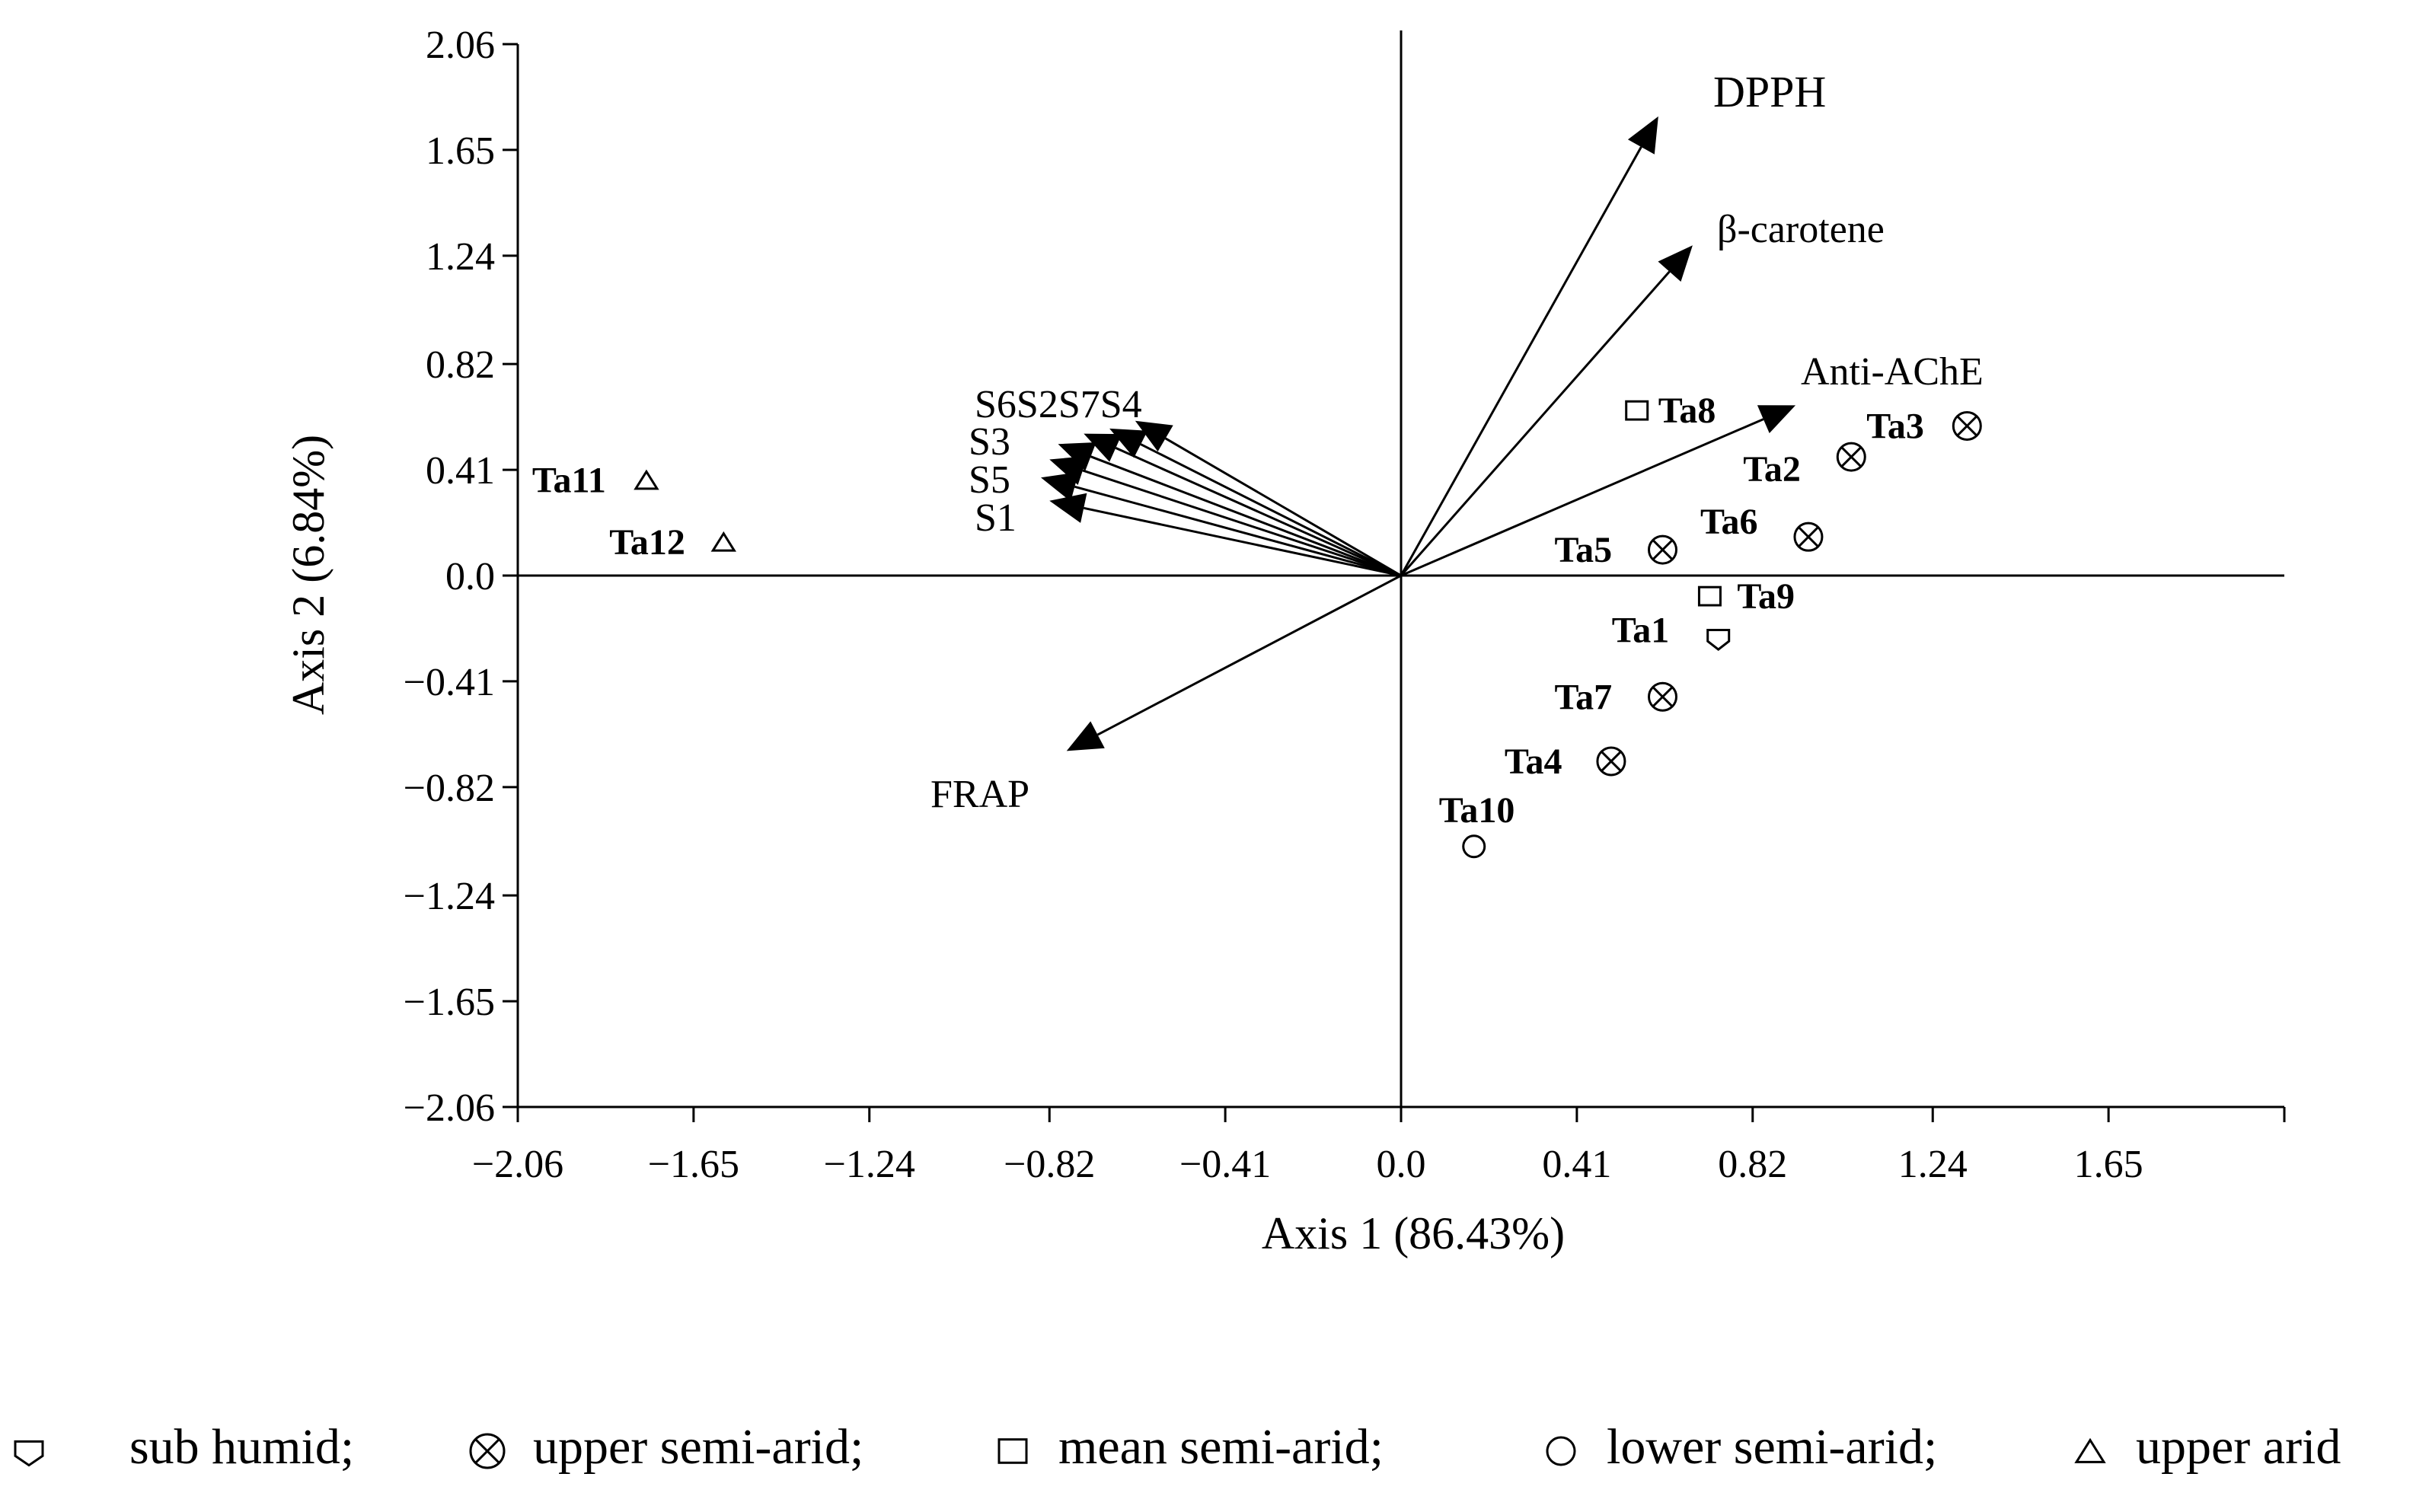 Image resolution: width=2429 pixels, height=1512 pixels. Describe the element at coordinates (989, 442) in the screenshot. I see `vector-label: S3` at that location.